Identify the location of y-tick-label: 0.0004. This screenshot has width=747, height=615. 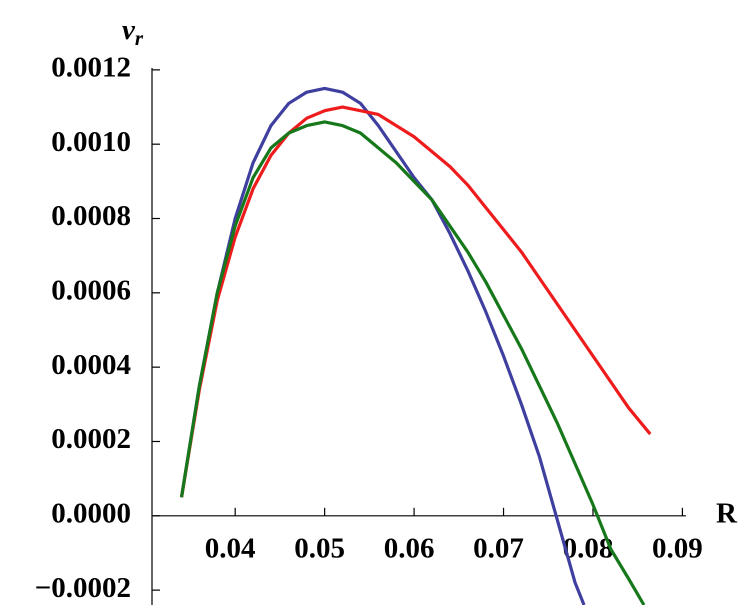
(91, 365).